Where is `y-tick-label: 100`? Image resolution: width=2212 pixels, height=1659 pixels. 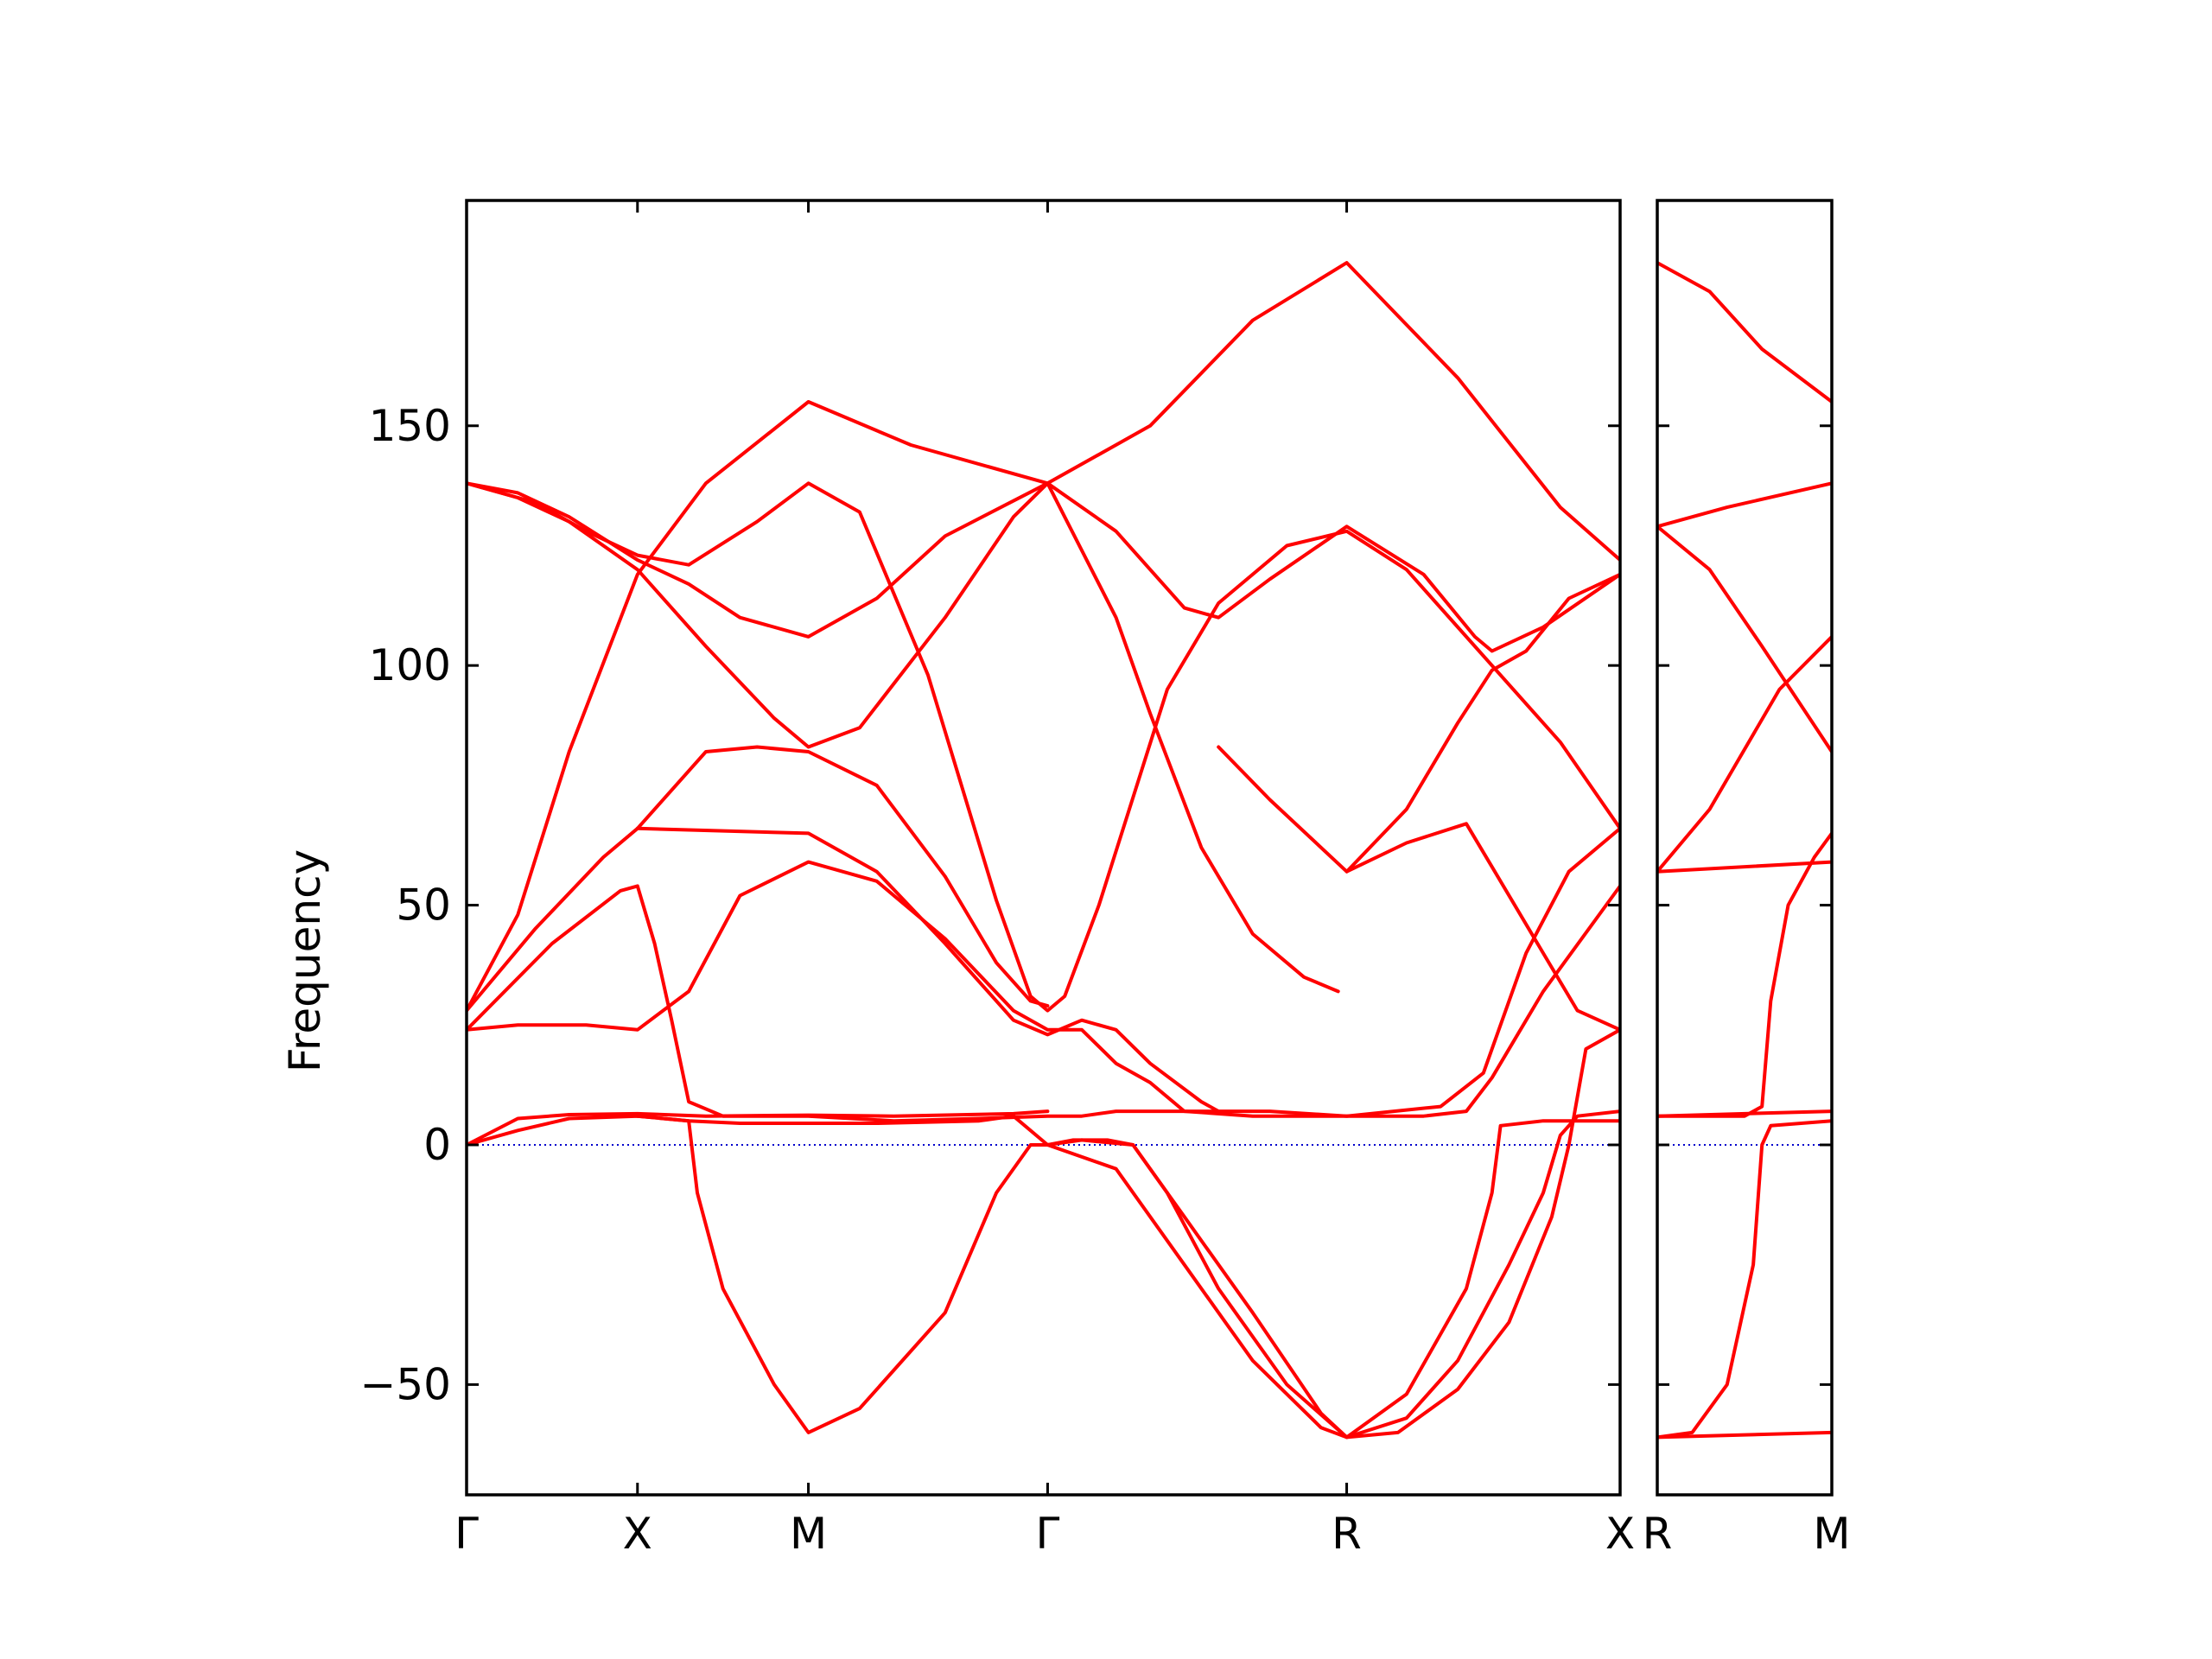
y-tick-label: 100 is located at coordinates (410, 665).